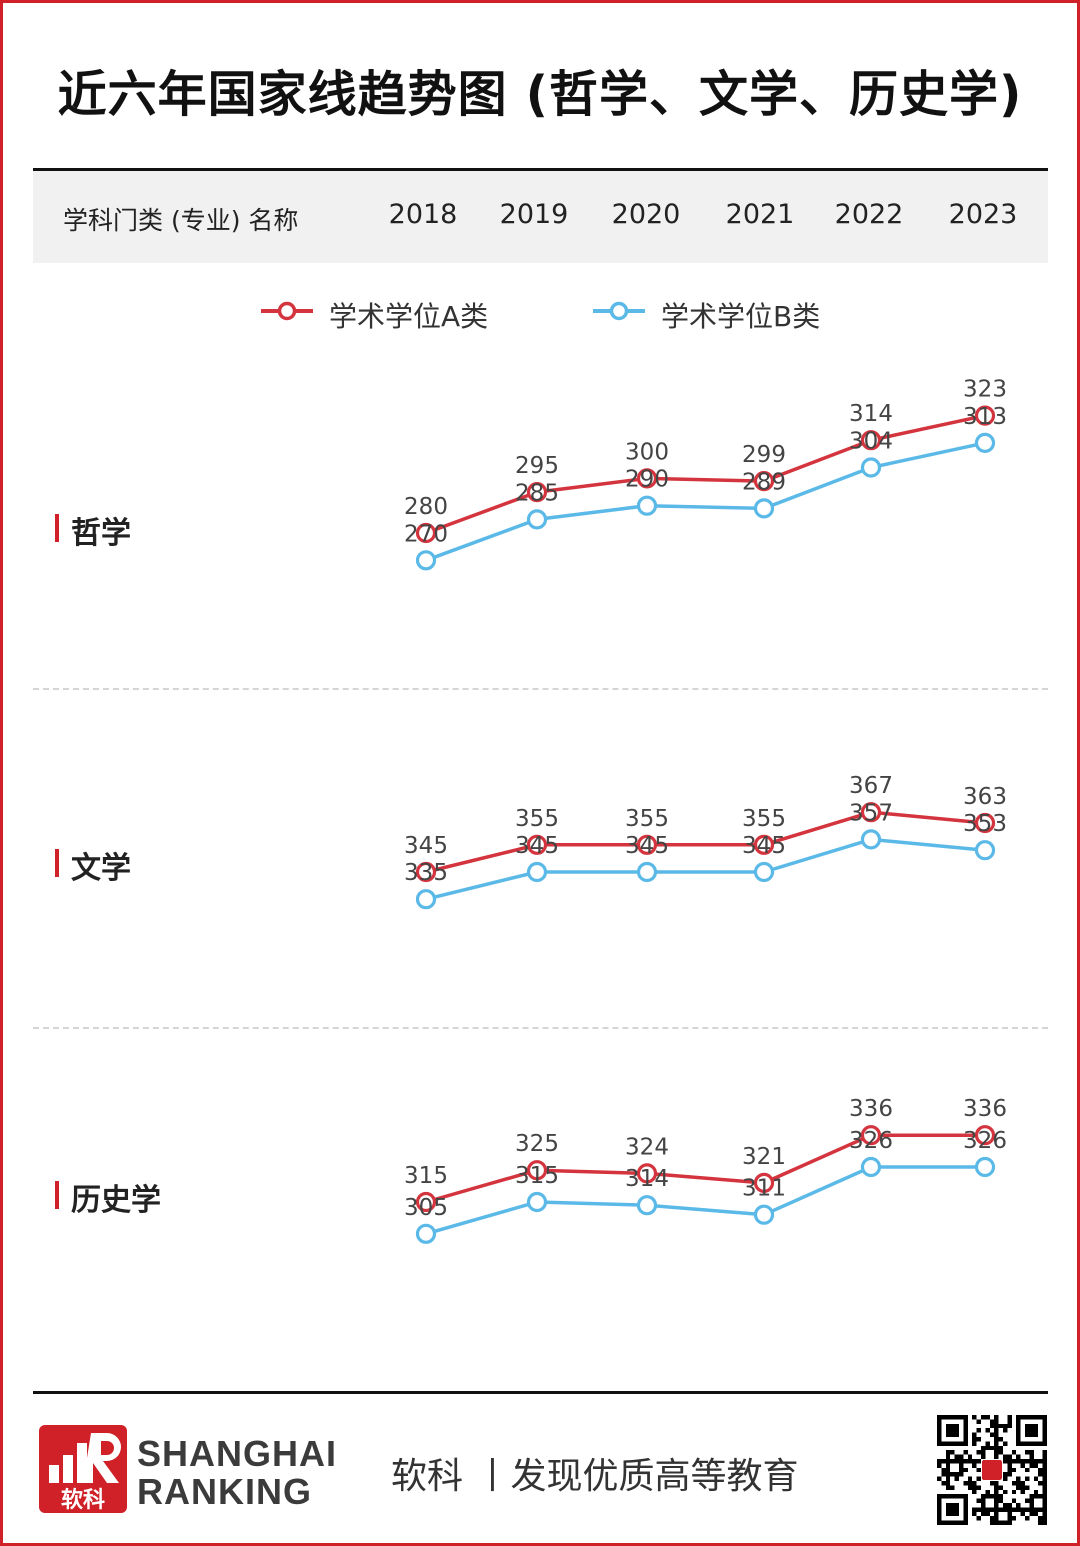 The width and height of the screenshot is (1080, 1546). Describe the element at coordinates (647, 452) in the screenshot. I see `data-label-a: 300` at that location.